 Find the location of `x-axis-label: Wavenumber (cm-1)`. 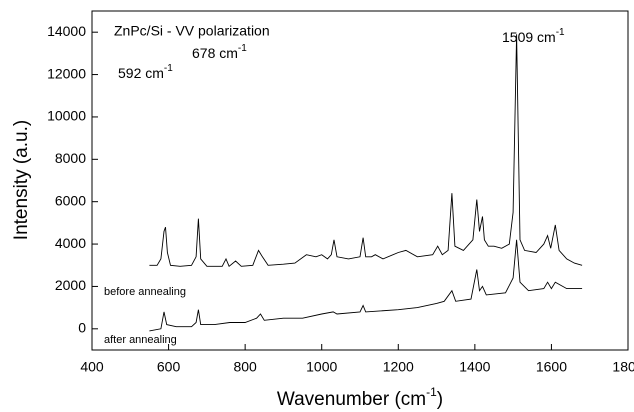

x-axis-label: Wavenumber (cm-1) is located at coordinates (360, 397).